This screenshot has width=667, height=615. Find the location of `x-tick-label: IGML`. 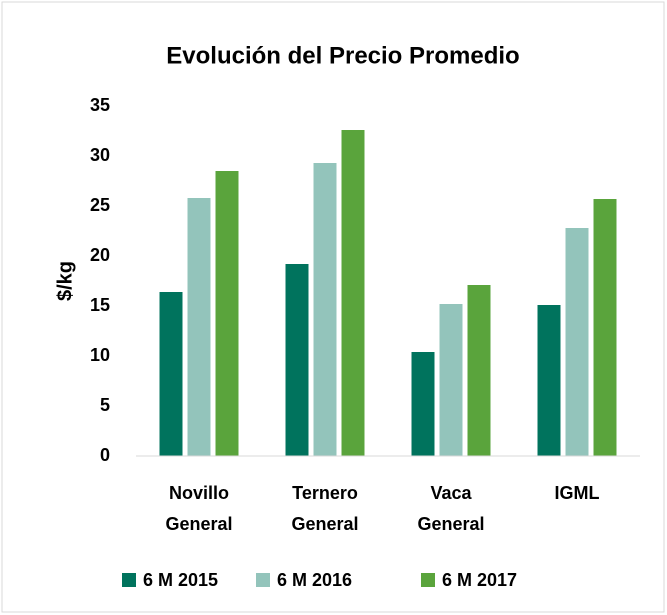

x-tick-label: IGML is located at coordinates (577, 493).